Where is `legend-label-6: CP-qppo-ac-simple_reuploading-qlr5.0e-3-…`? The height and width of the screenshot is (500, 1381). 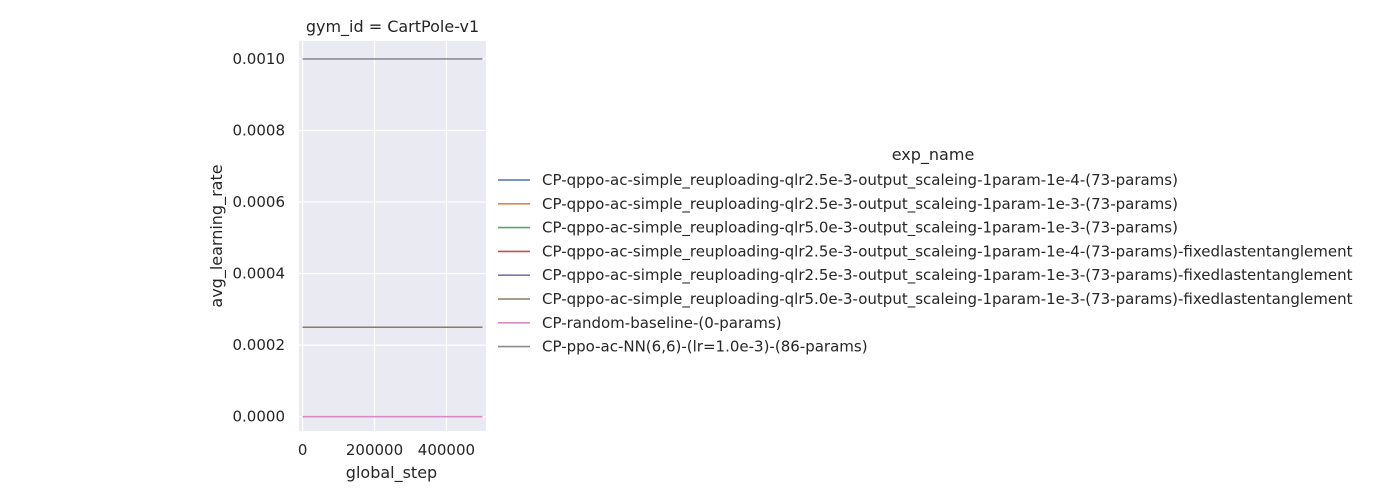 legend-label-6: CP-qppo-ac-simple_reuploading-qlr5.0e-3-… is located at coordinates (947, 299).